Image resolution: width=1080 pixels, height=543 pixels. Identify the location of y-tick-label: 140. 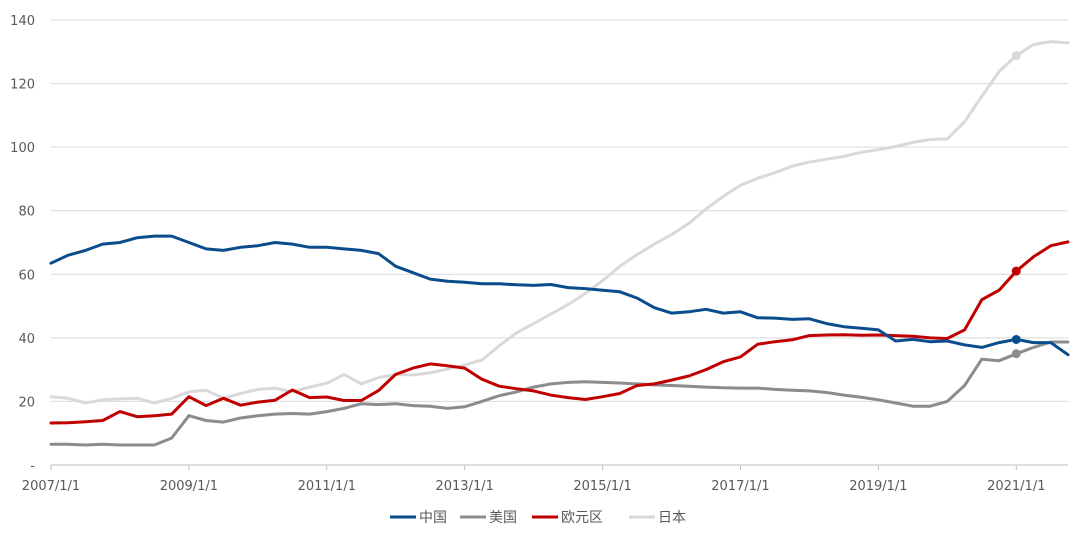
(22, 21).